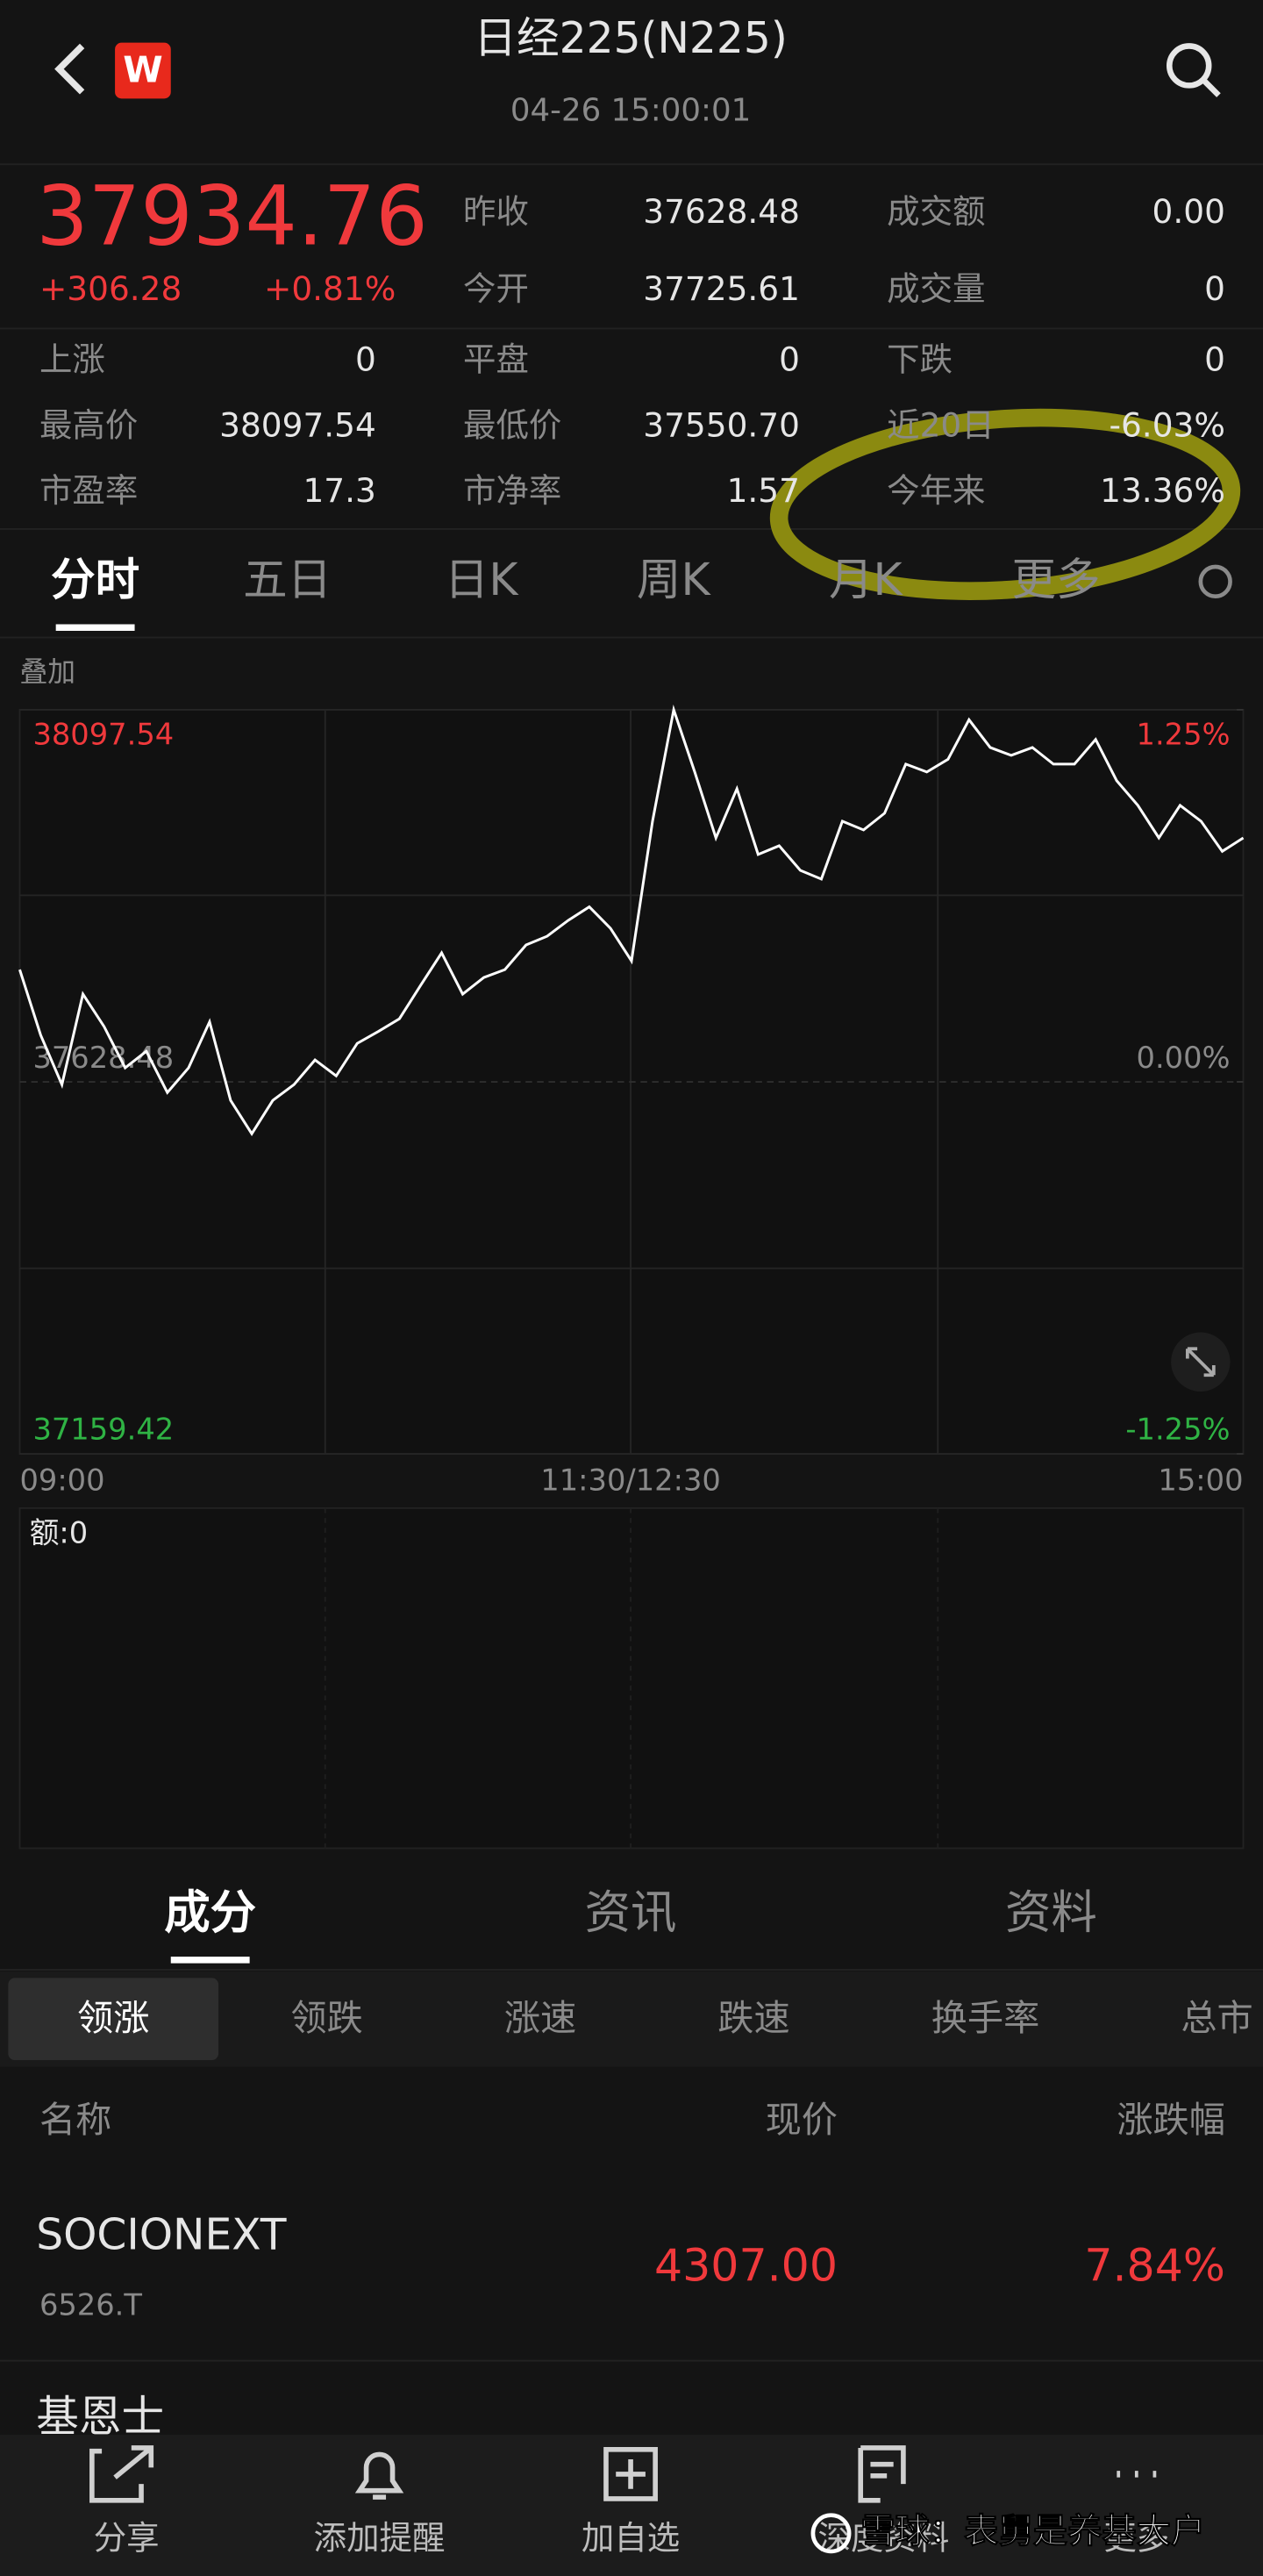  I want to click on stat-label: 最低价, so click(512, 424).